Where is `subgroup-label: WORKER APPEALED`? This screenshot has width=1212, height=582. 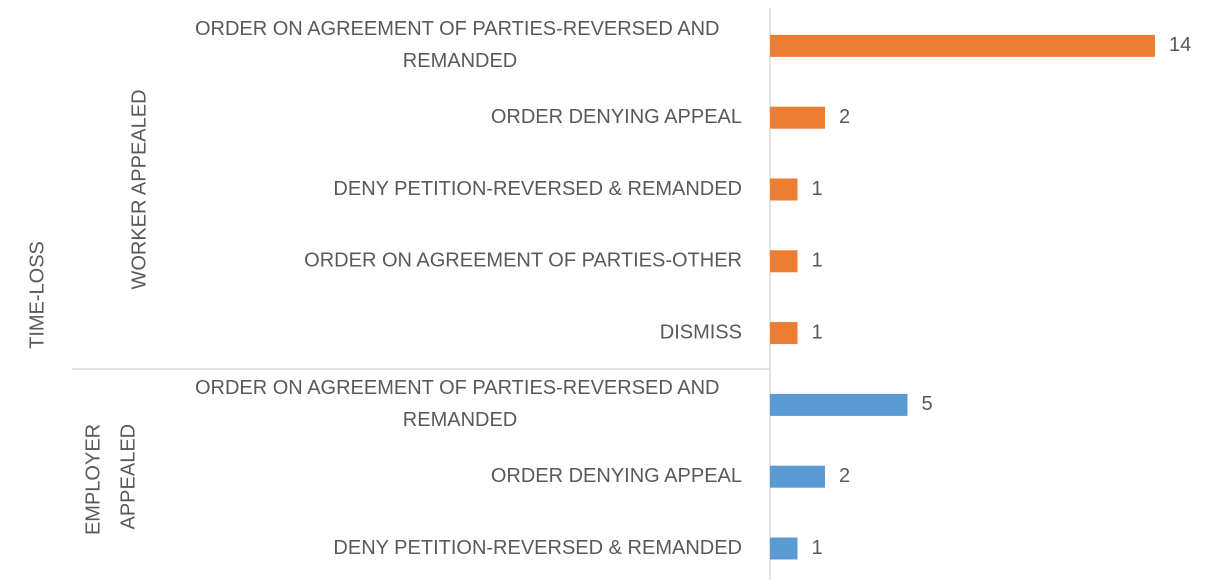 subgroup-label: WORKER APPEALED is located at coordinates (139, 189).